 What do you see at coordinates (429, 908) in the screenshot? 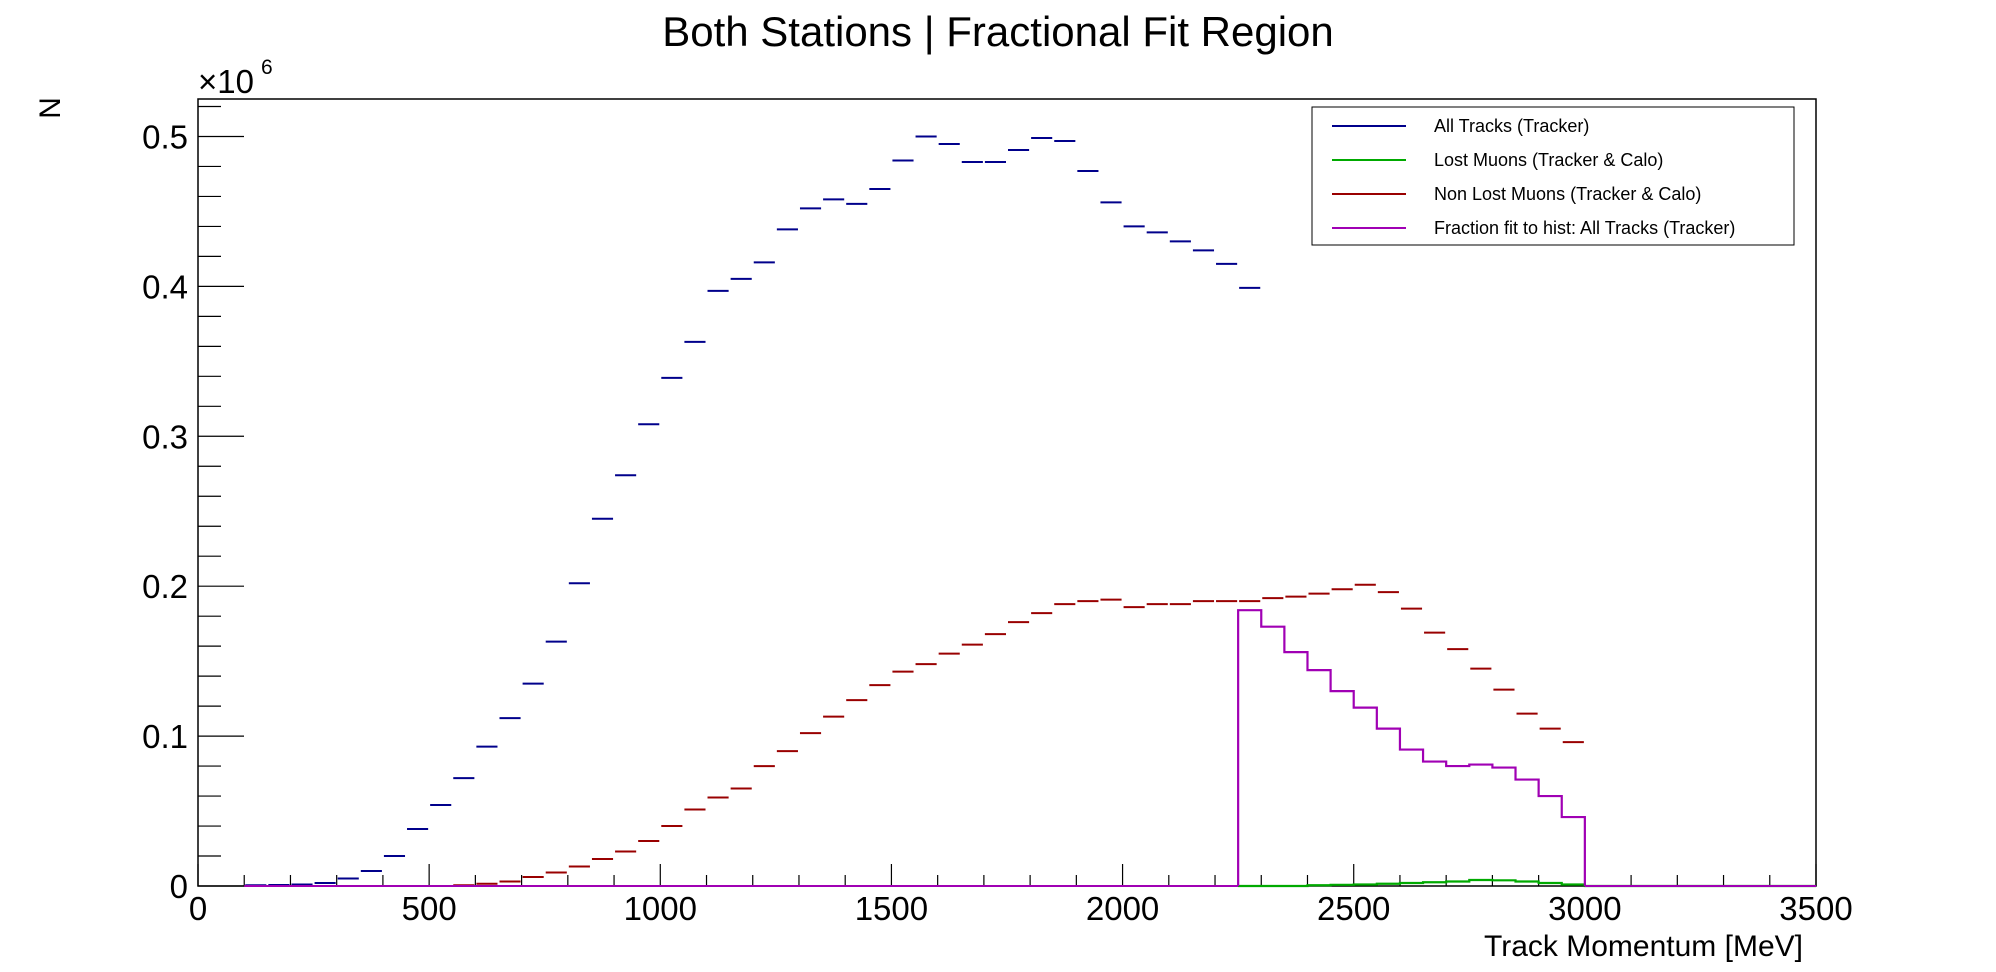
I see `x-tick-label: 500` at bounding box center [429, 908].